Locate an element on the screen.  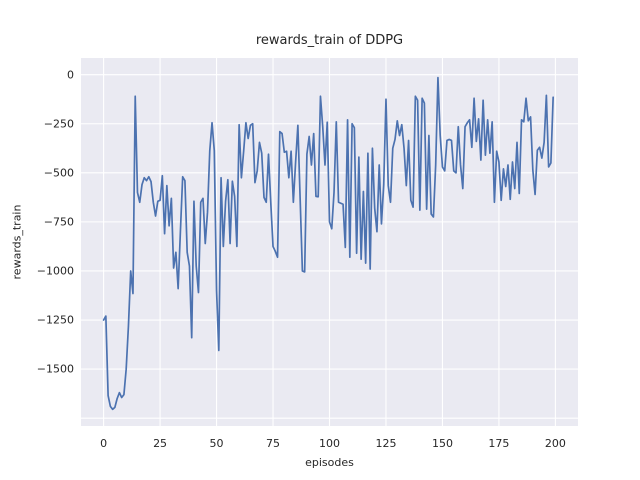
y-tick-label: −750 is located at coordinates (58, 222).